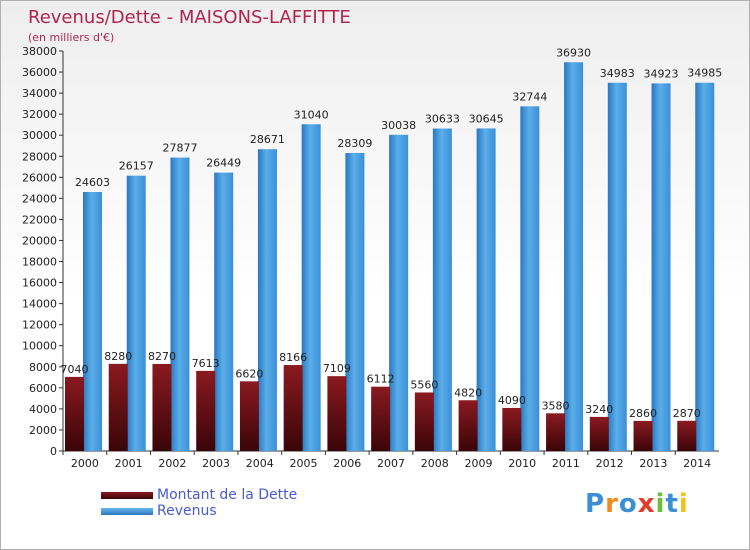  Describe the element at coordinates (704, 73) in the screenshot. I see `revenus-data-label: 34985` at that location.